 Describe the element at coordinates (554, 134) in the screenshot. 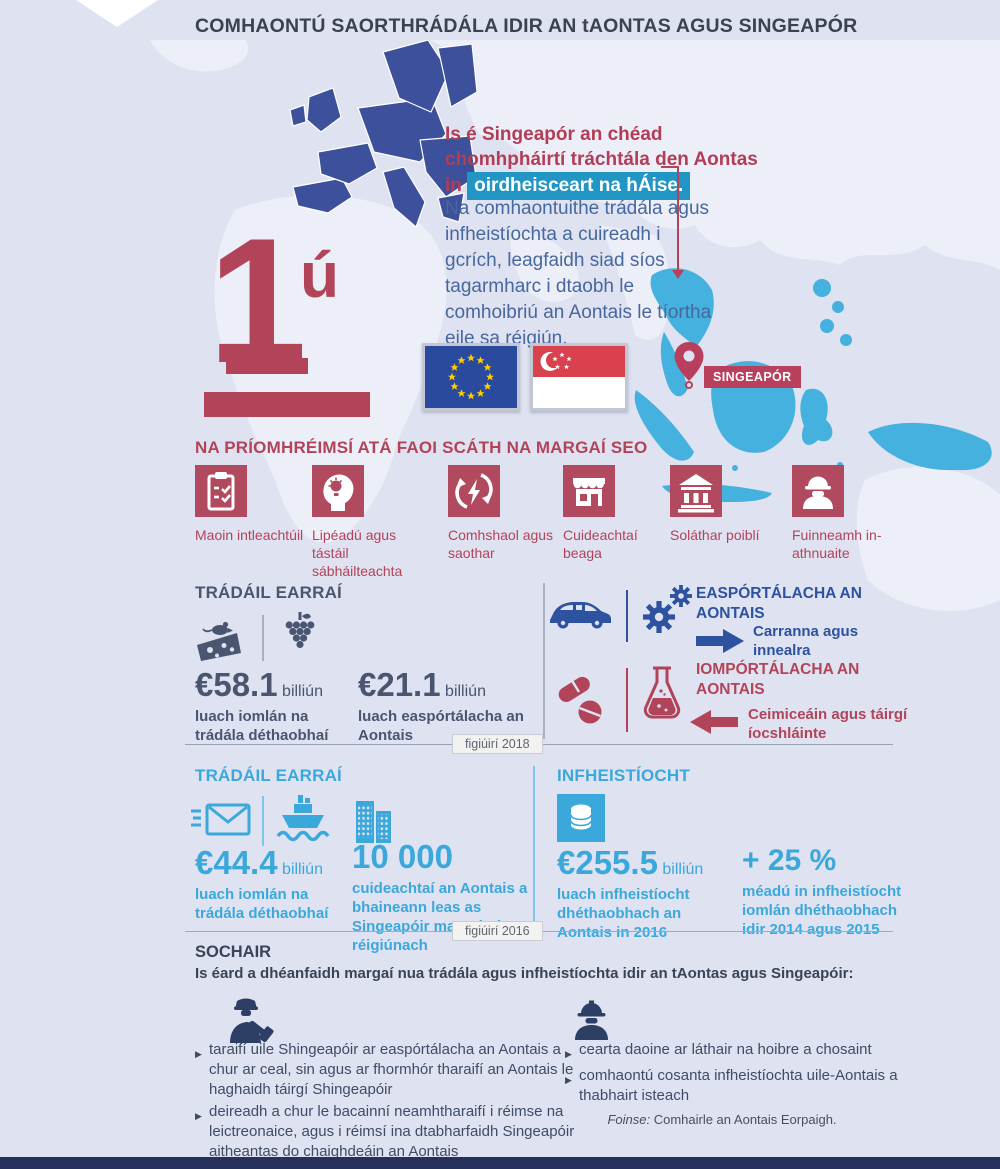

I see `headline-line1: Is é Singeapór an chéad` at that location.